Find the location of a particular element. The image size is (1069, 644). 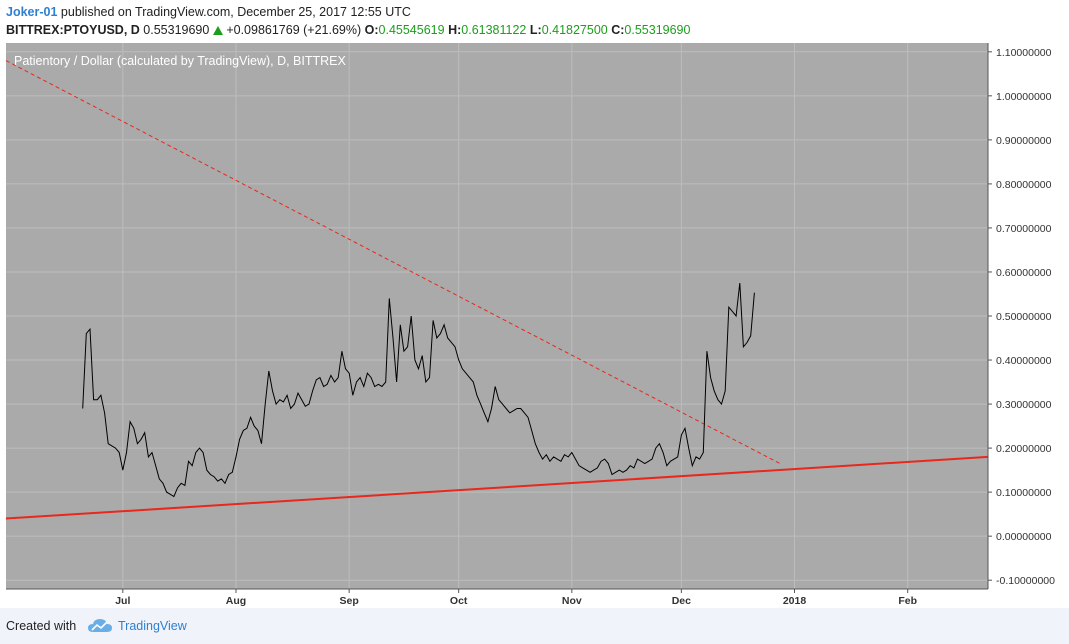

y-tick-label: 0.80000000 is located at coordinates (1024, 185).